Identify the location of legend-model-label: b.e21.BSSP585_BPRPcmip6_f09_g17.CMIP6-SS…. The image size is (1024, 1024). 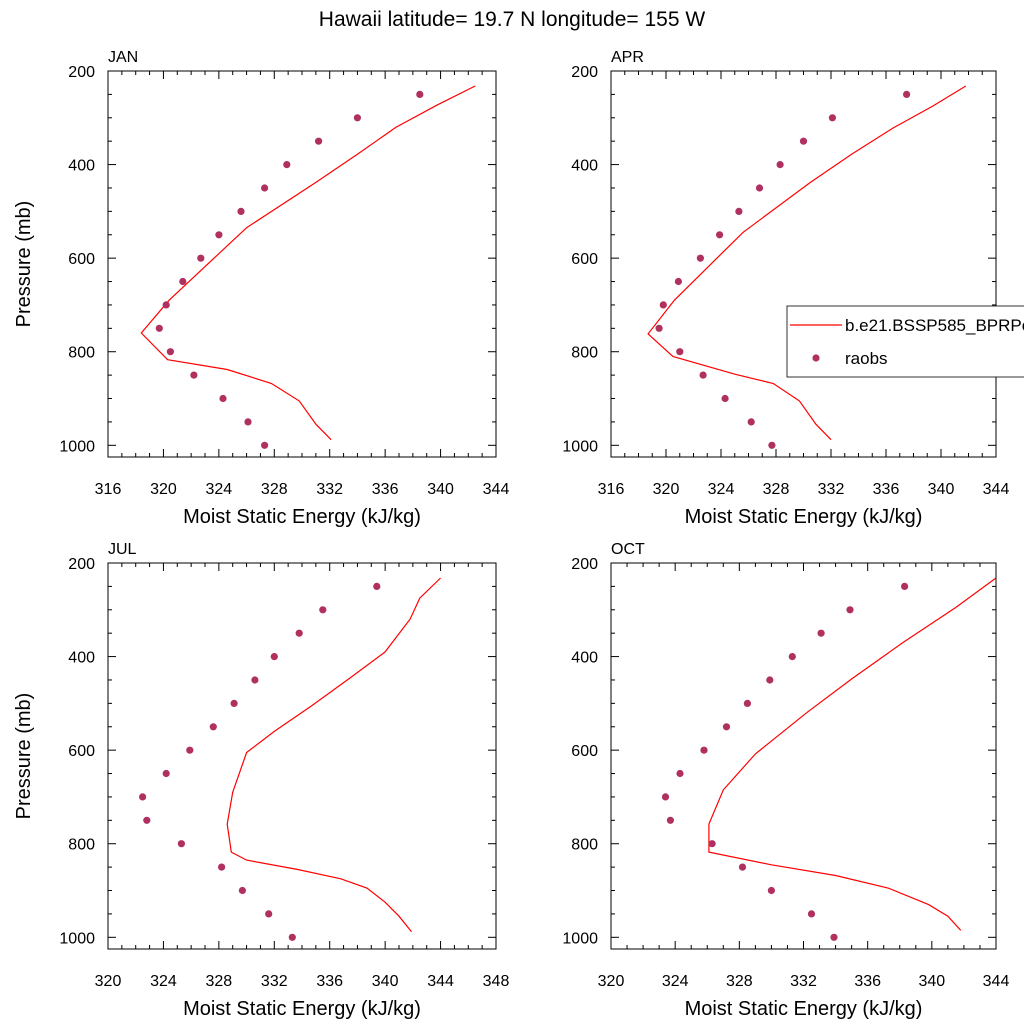
(934, 325).